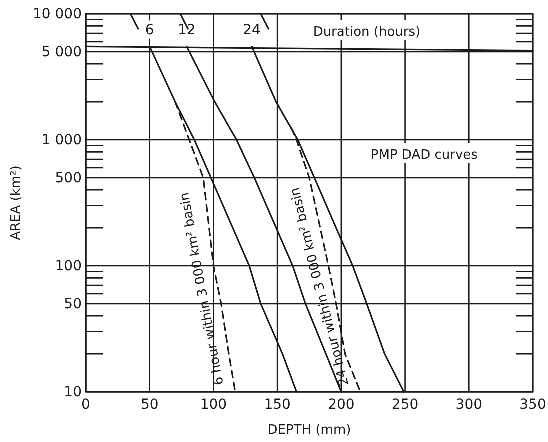 Image resolution: width=548 pixels, height=442 pixels. What do you see at coordinates (187, 30) in the screenshot?
I see `series-label: 12` at bounding box center [187, 30].